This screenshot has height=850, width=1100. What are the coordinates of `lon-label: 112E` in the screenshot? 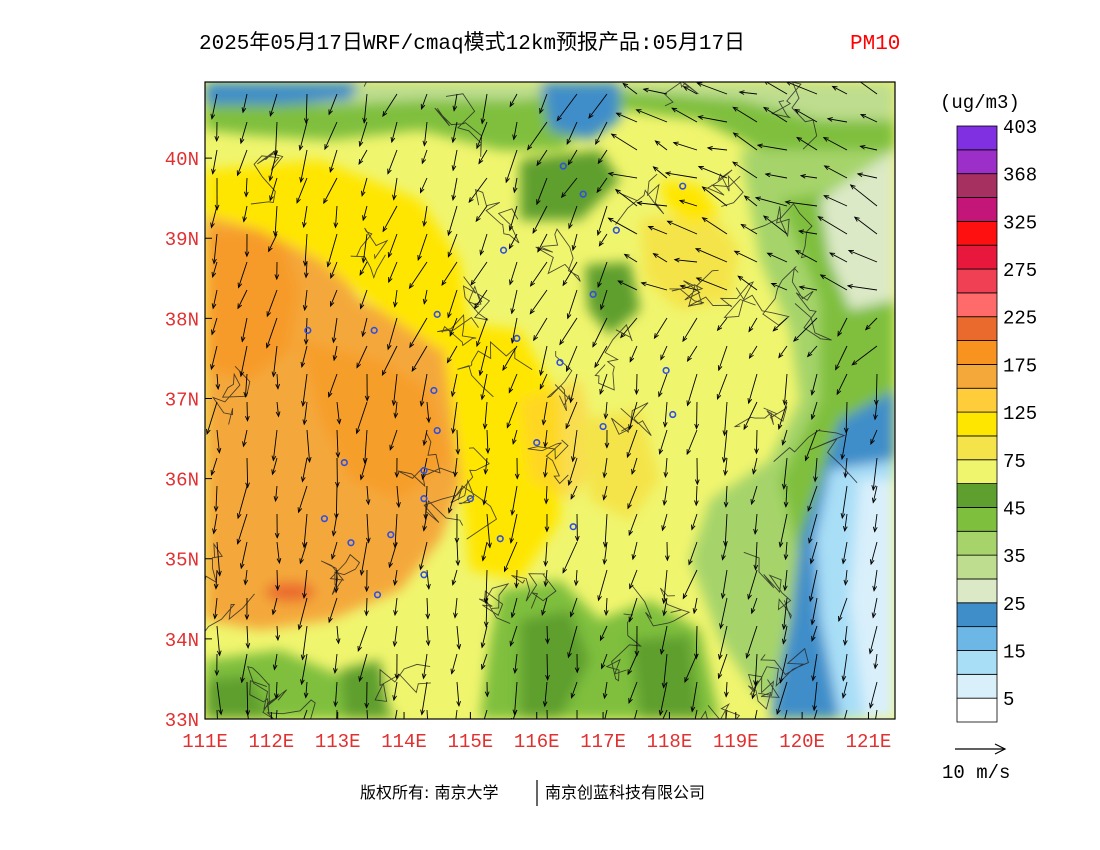 It's located at (272, 742).